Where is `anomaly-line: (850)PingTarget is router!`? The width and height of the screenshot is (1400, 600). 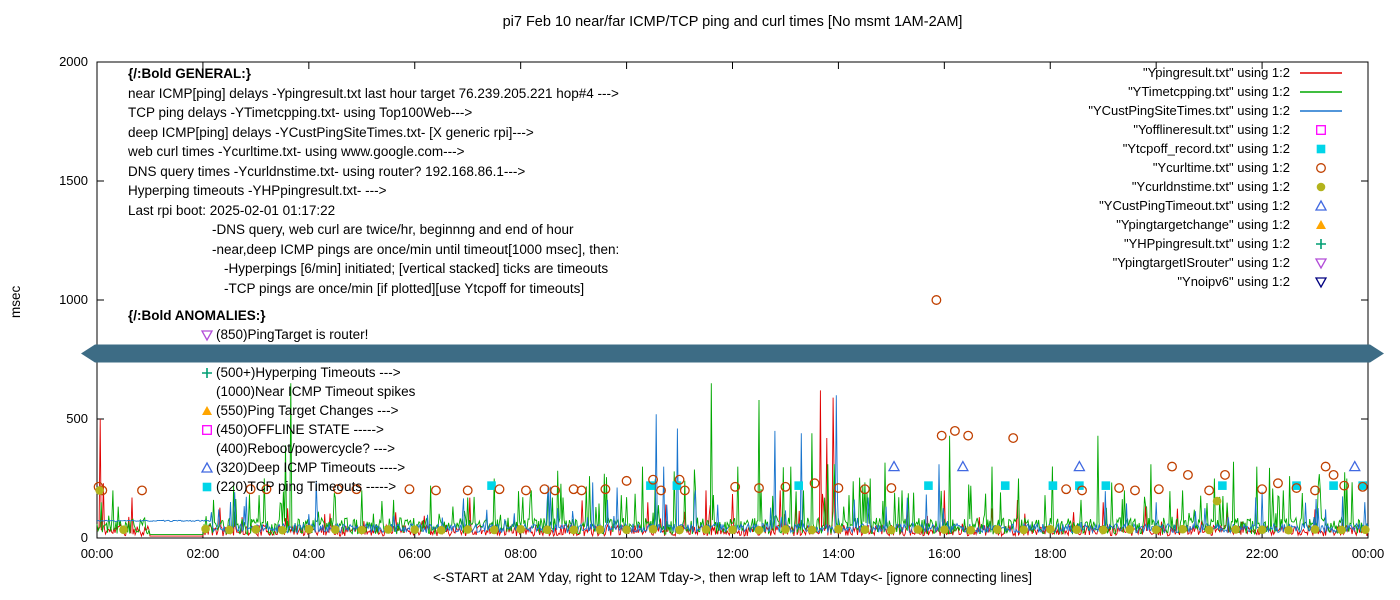 anomaly-line: (850)PingTarget is router! is located at coordinates (307, 334).